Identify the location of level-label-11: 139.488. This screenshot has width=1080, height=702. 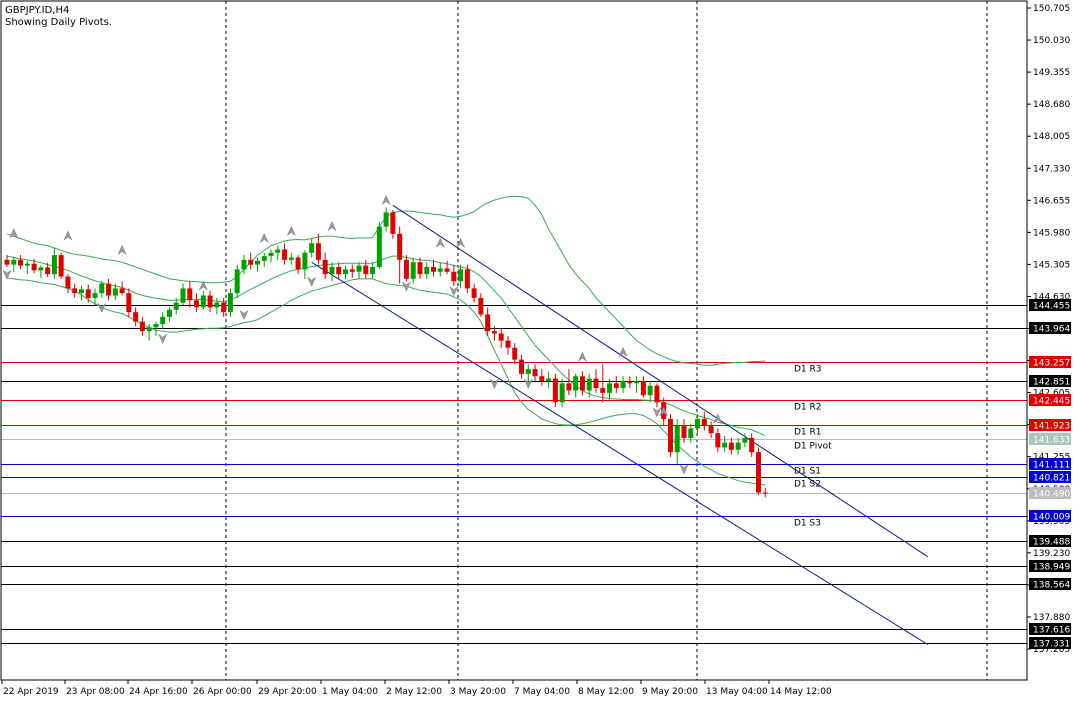
(1051, 543).